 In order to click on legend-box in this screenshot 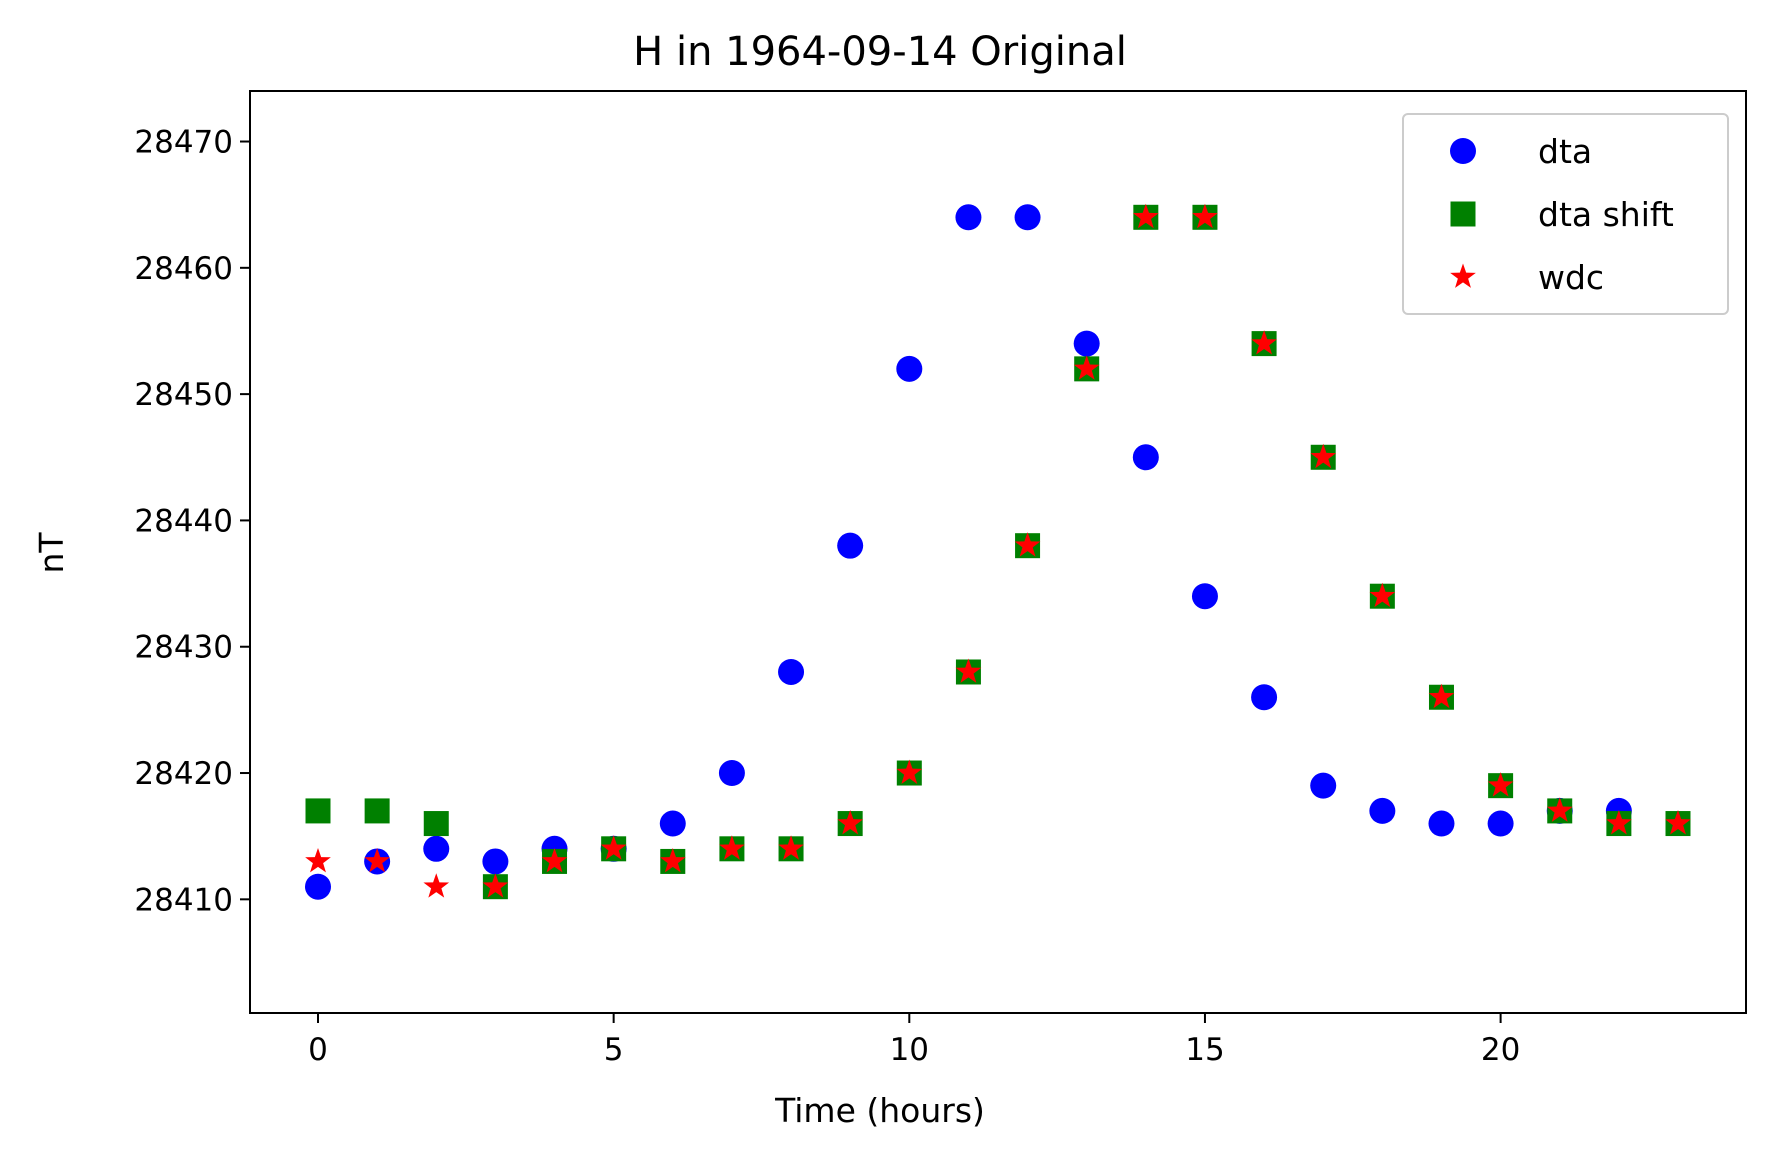, I will do `click(1565, 214)`.